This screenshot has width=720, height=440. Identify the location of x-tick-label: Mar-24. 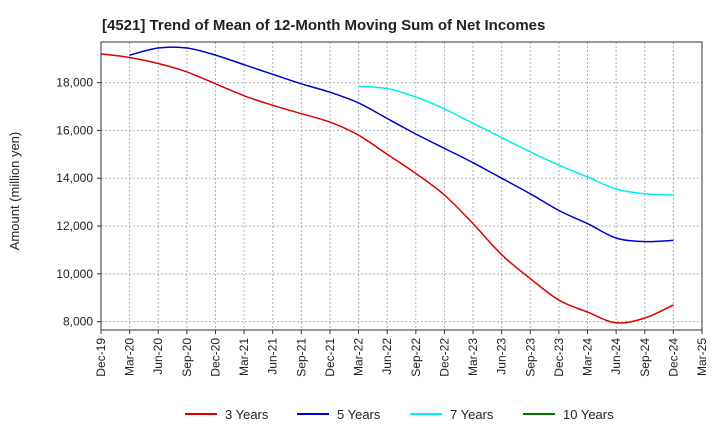
(588, 357).